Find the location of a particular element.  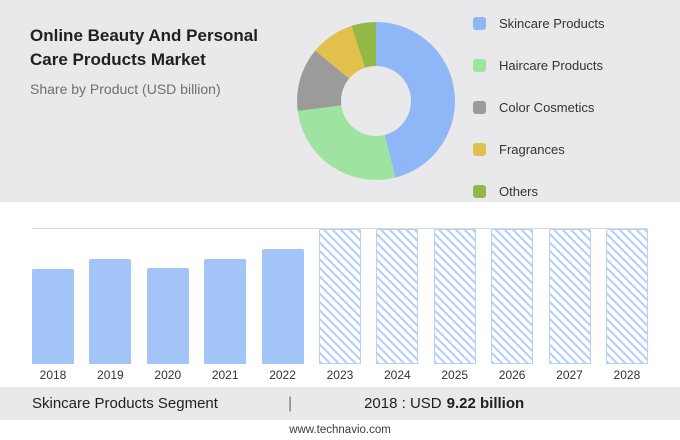

website-text: www.technavio.com is located at coordinates (340, 430).